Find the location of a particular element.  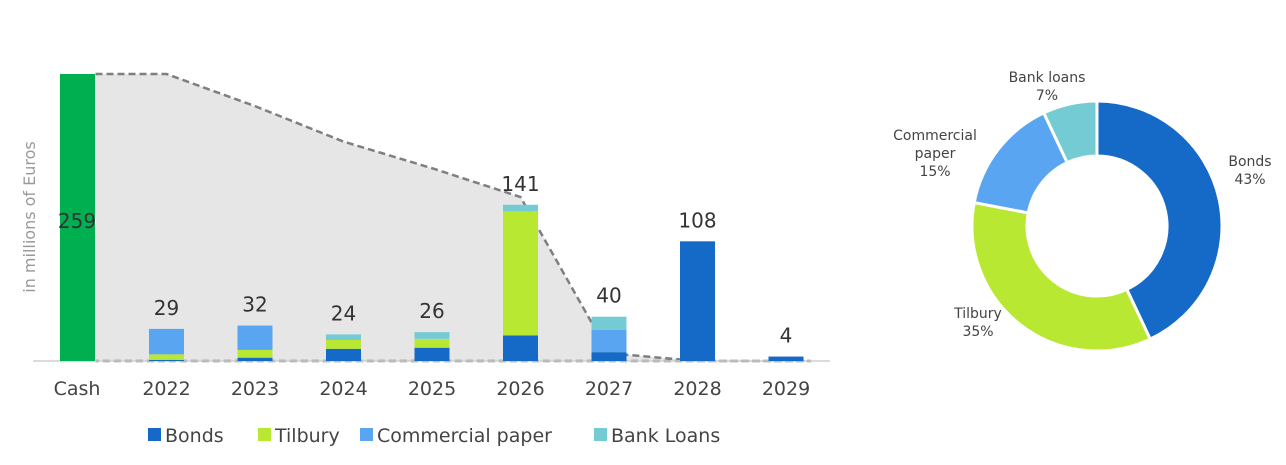

legend-label-bonds: Bonds is located at coordinates (194, 436).